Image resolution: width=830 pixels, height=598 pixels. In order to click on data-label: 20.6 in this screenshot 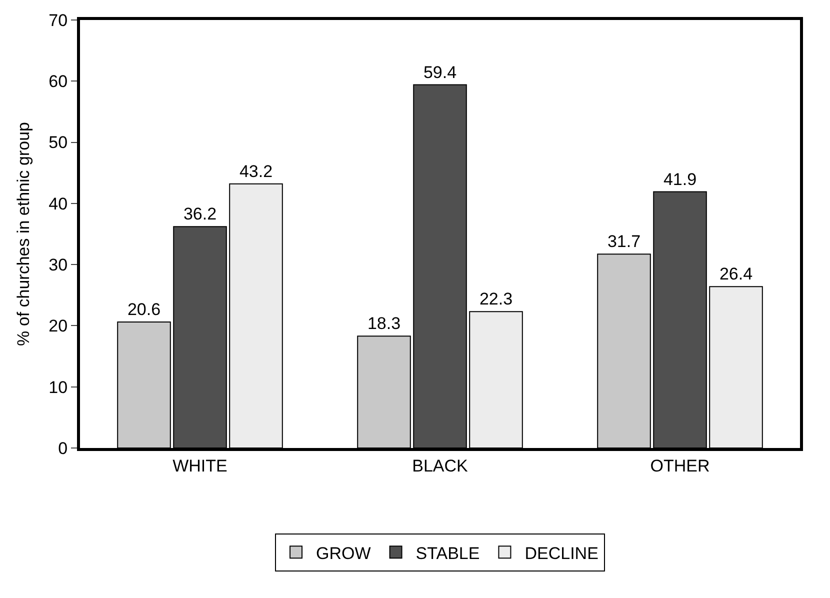, I will do `click(144, 310)`.